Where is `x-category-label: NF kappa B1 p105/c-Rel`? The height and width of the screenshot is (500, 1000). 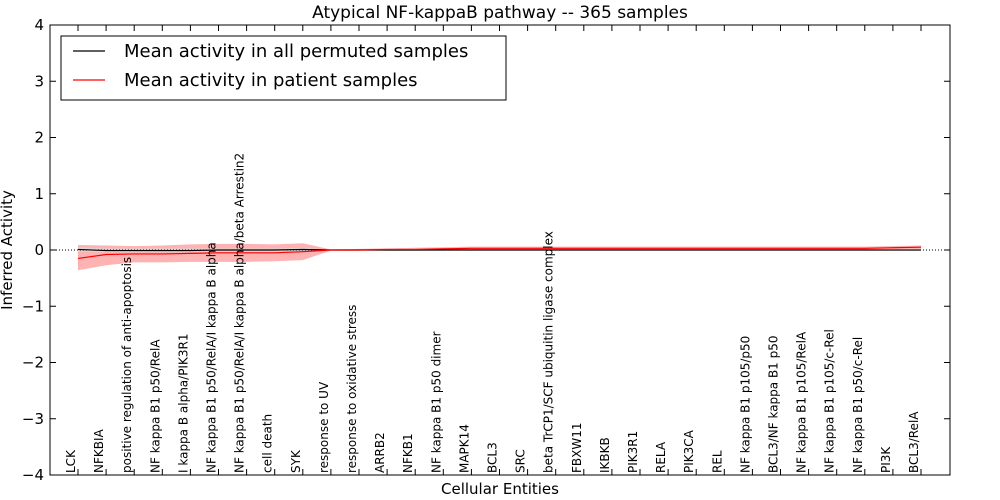
x-category-label: NF kappa B1 p105/c-Rel is located at coordinates (830, 401).